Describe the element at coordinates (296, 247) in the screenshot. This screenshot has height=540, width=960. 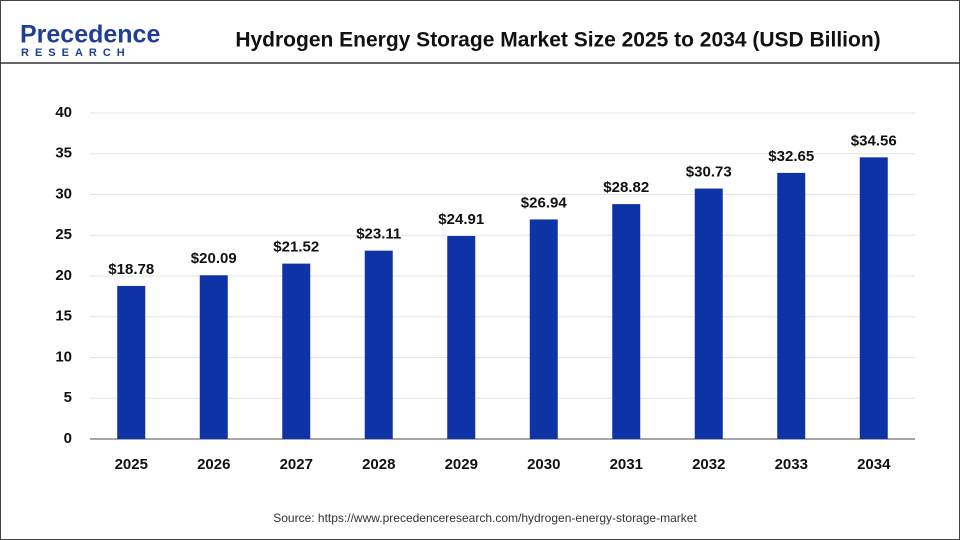
I see `value-label: $21.52` at that location.